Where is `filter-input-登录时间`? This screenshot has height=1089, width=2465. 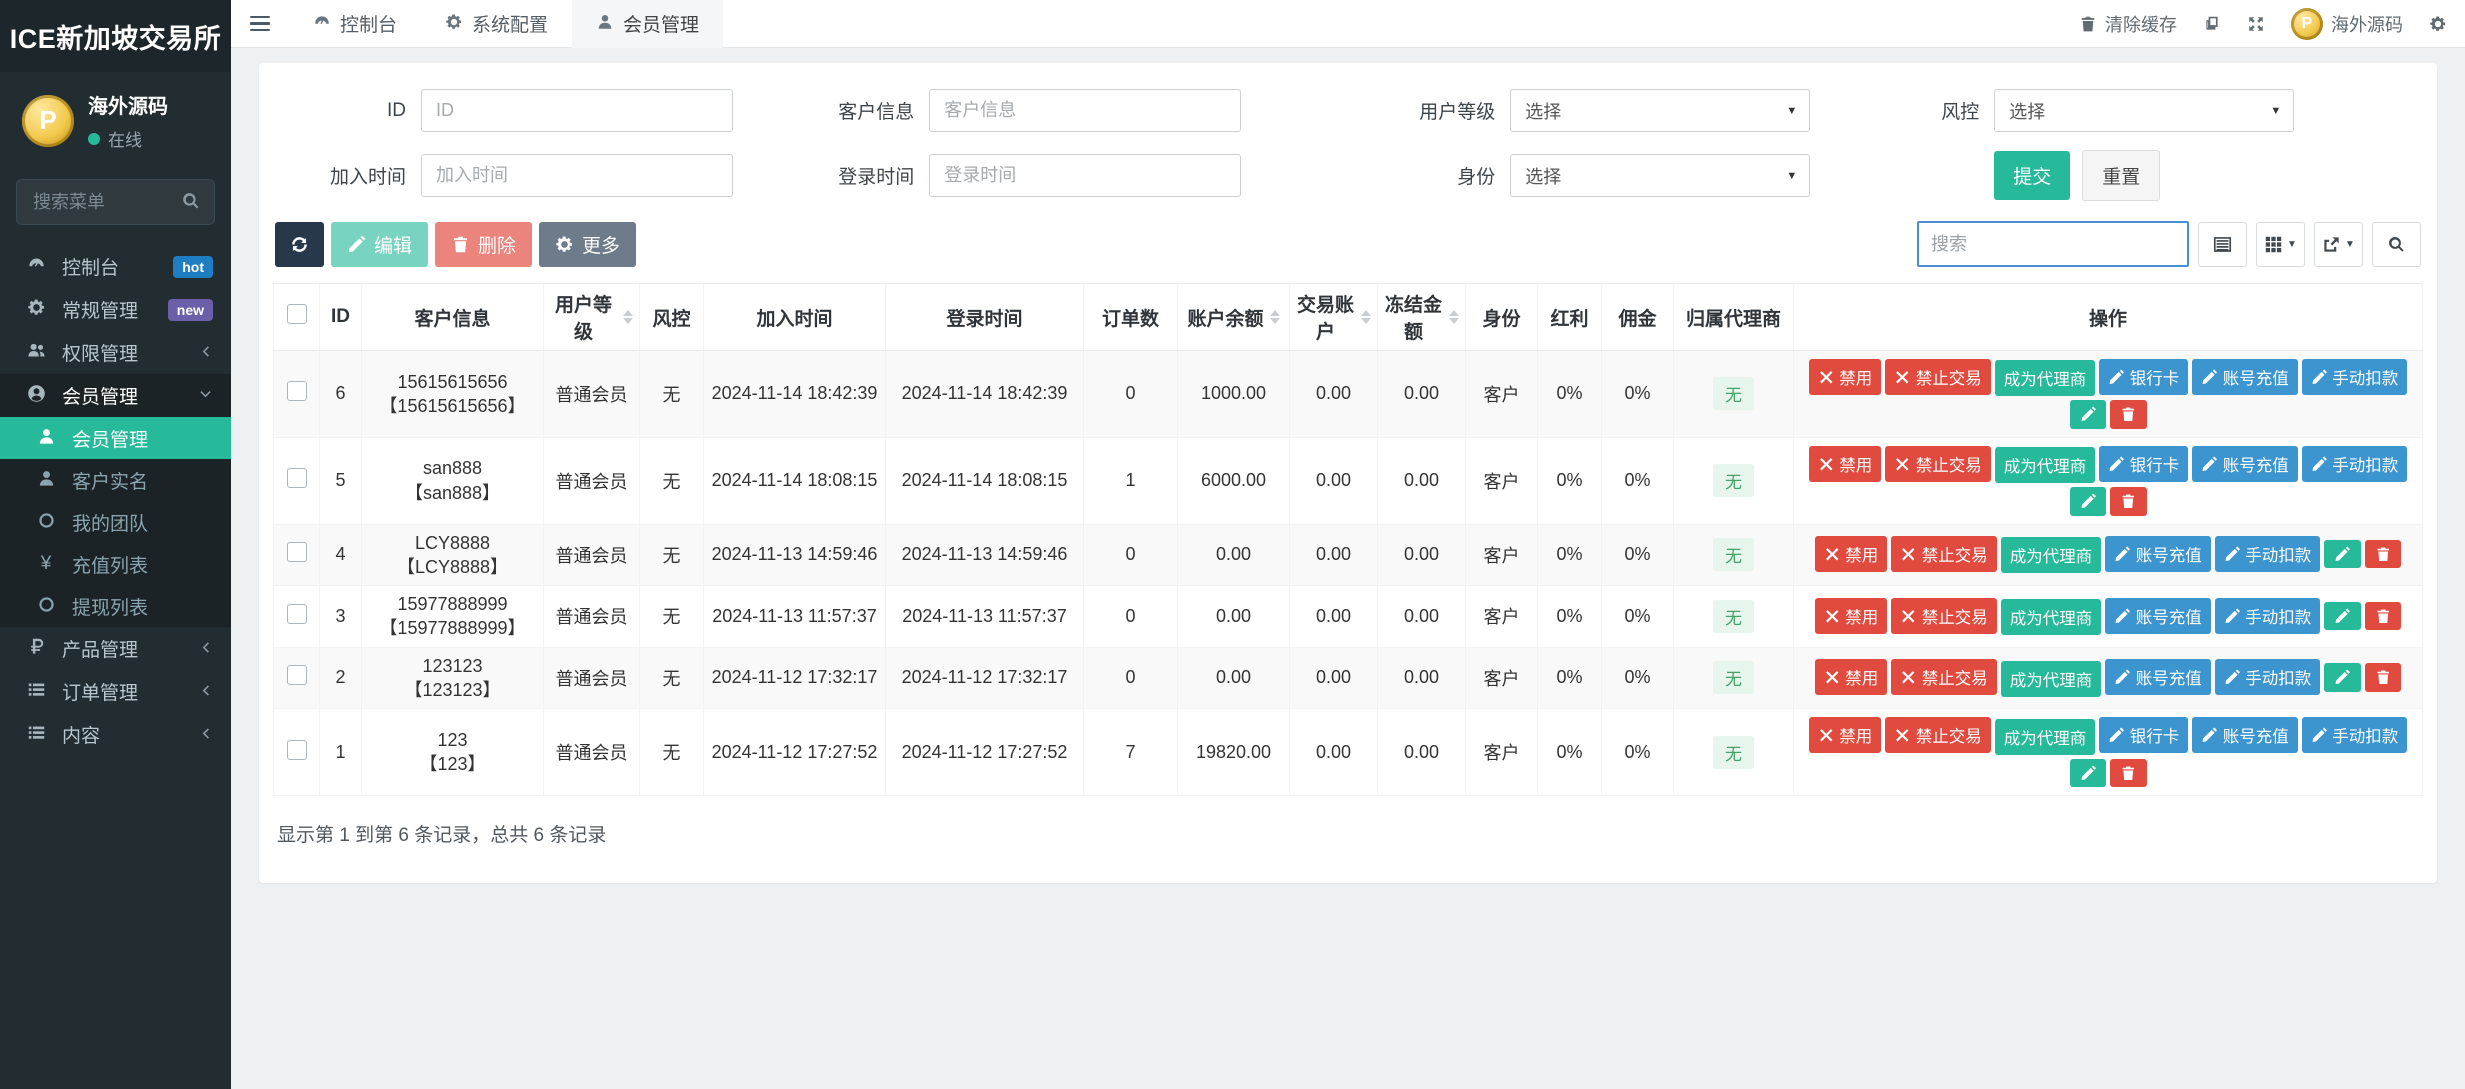
filter-input-登录时间 is located at coordinates (1085, 175).